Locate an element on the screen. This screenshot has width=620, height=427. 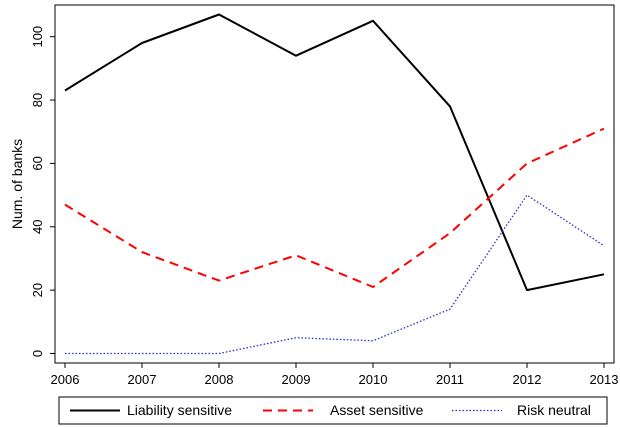
x-tick-label: 2013 is located at coordinates (604, 379).